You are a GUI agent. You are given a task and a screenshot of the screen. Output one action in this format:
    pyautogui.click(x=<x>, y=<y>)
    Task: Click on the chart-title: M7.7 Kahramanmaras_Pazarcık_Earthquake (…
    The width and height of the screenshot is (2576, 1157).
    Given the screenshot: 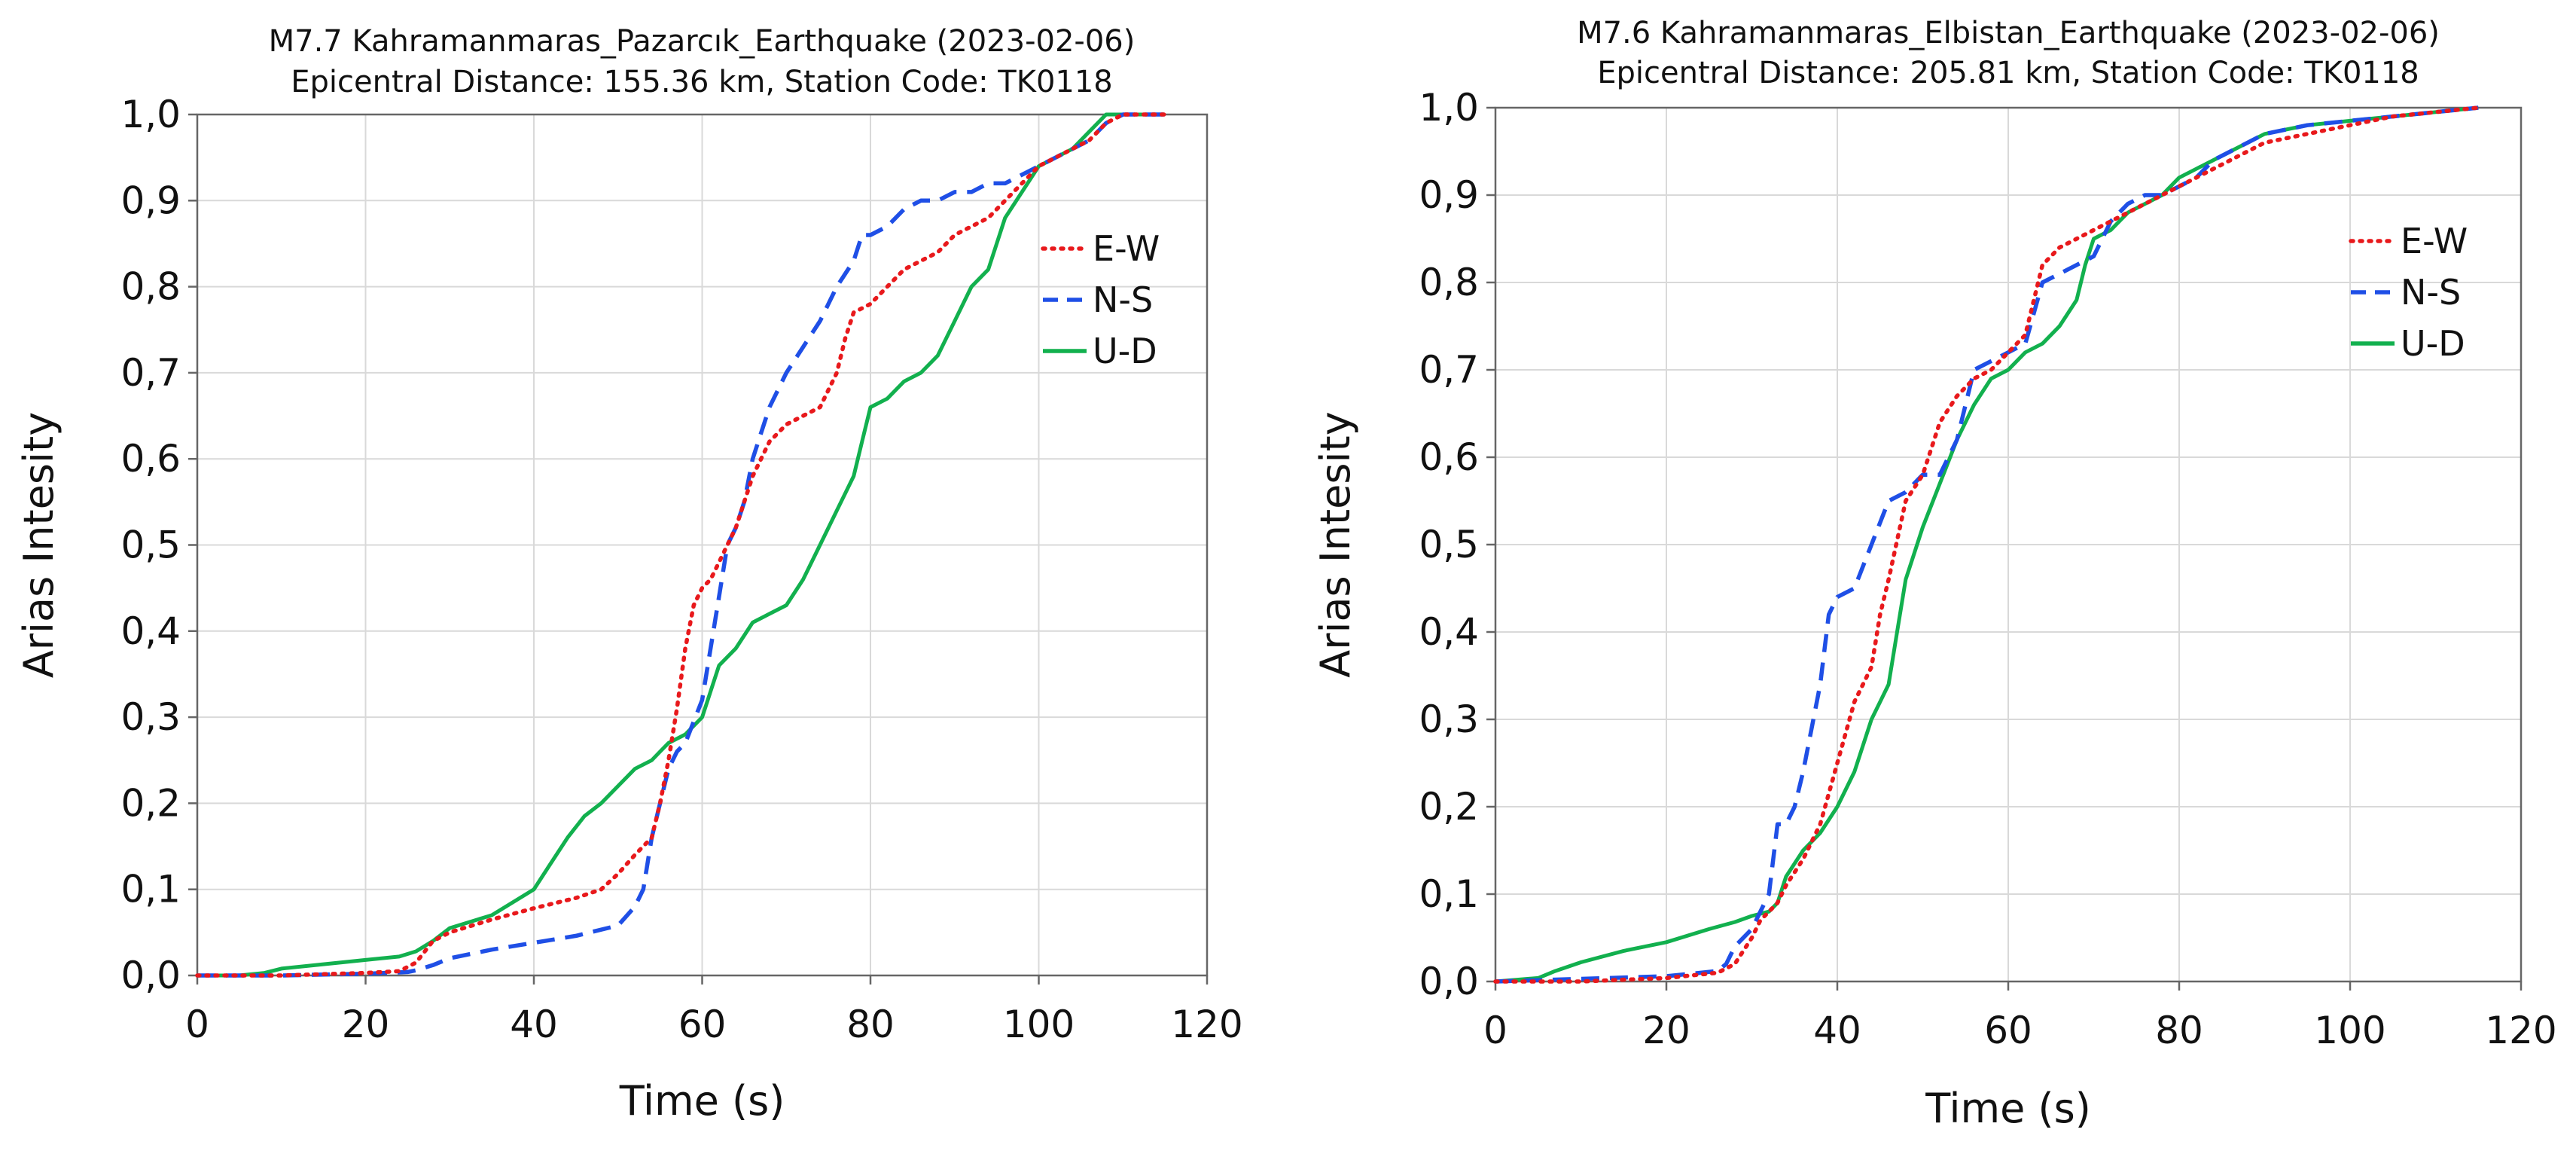 What is the action you would take?
    pyautogui.click(x=702, y=41)
    